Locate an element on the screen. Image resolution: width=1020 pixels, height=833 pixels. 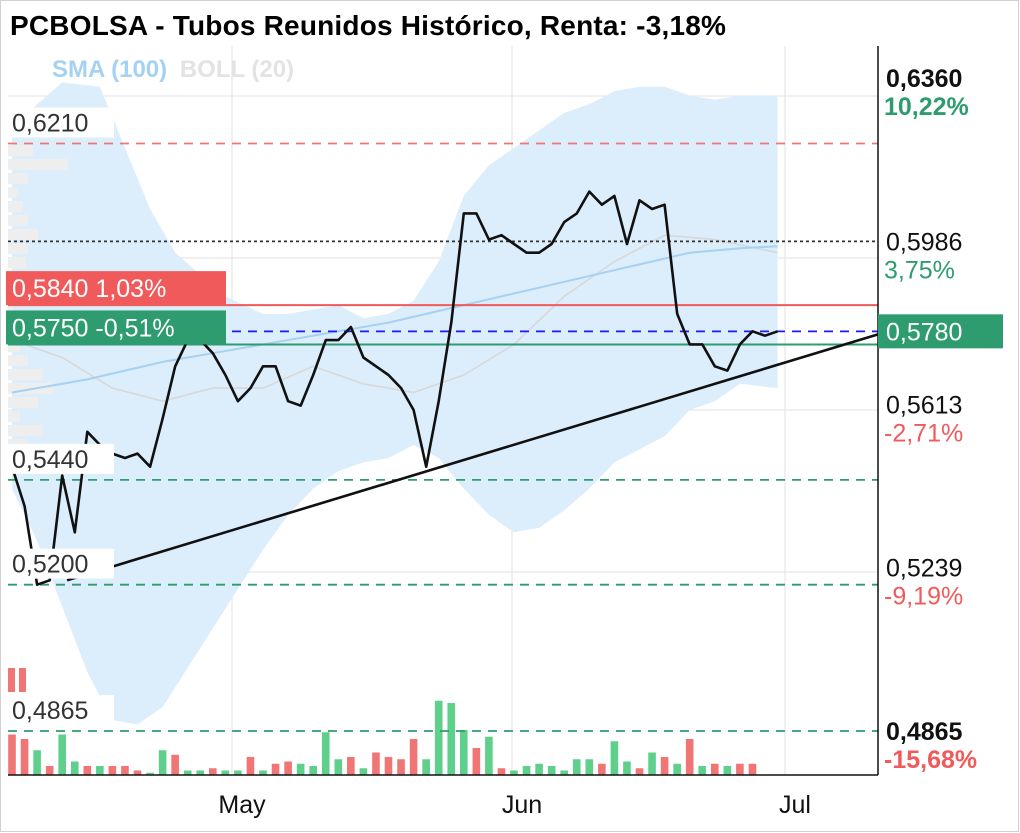
x-tick-label: May is located at coordinates (242, 805).